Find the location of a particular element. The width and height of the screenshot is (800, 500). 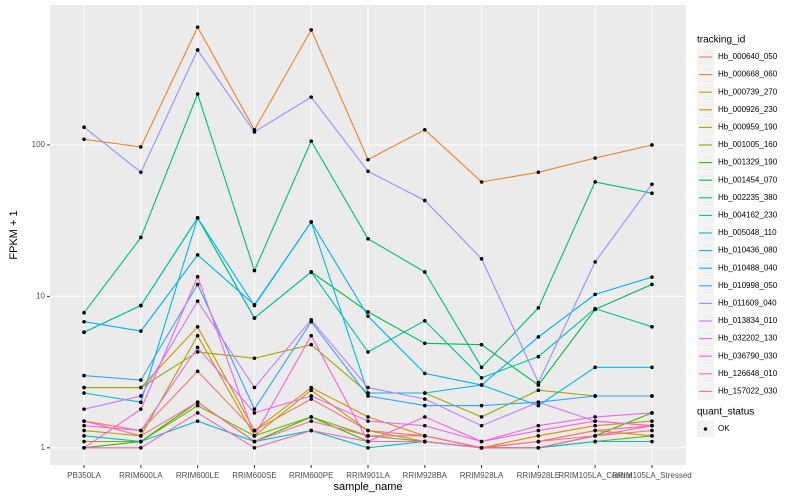

legend-label: Hb_000926_230 is located at coordinates (748, 109).